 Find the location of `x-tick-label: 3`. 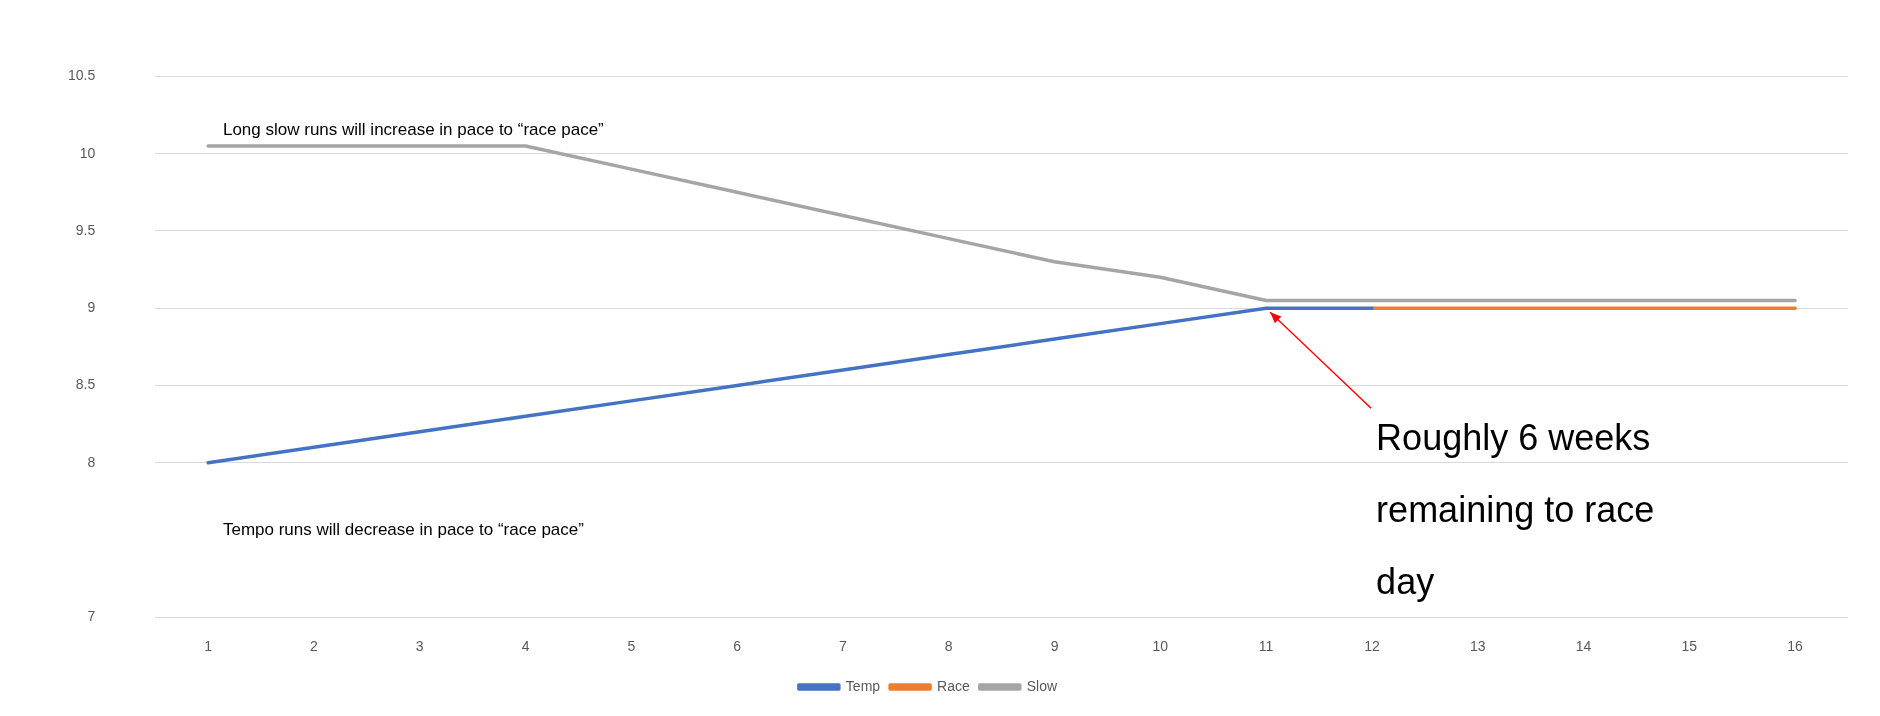

x-tick-label: 3 is located at coordinates (419, 646).